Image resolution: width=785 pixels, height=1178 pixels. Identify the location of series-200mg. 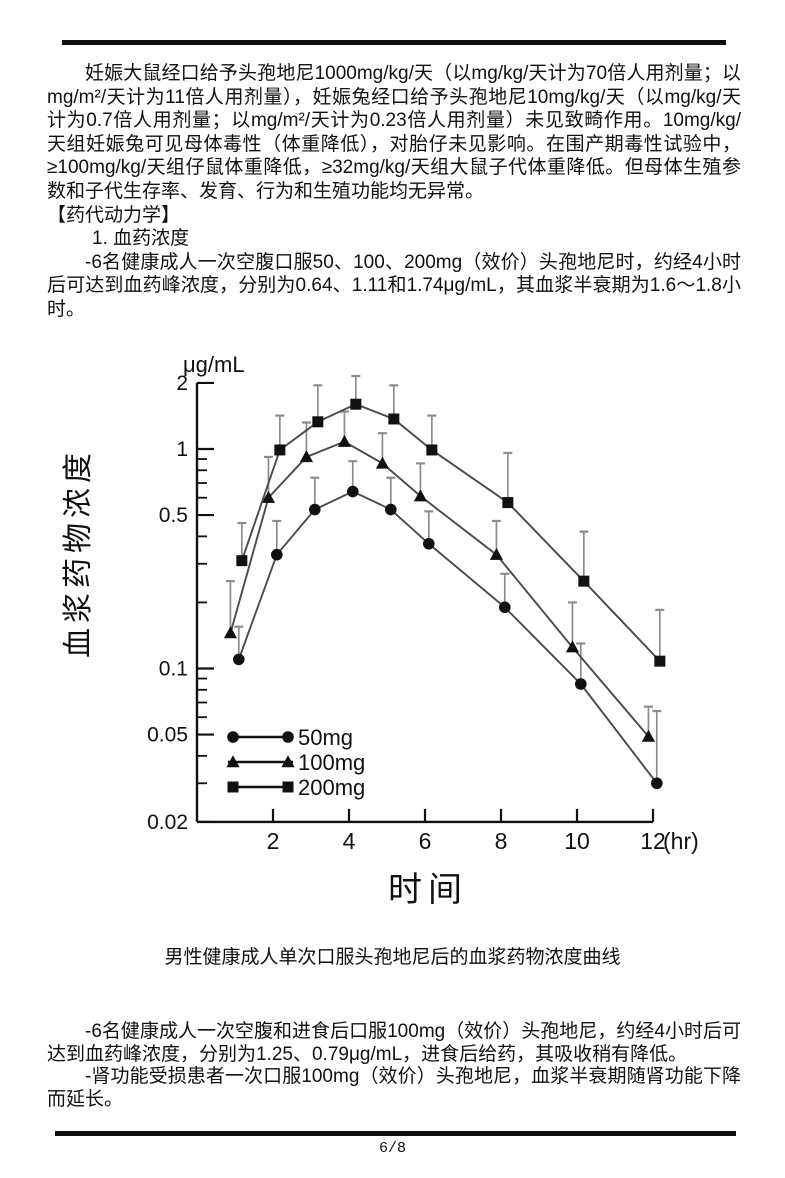
(451, 520).